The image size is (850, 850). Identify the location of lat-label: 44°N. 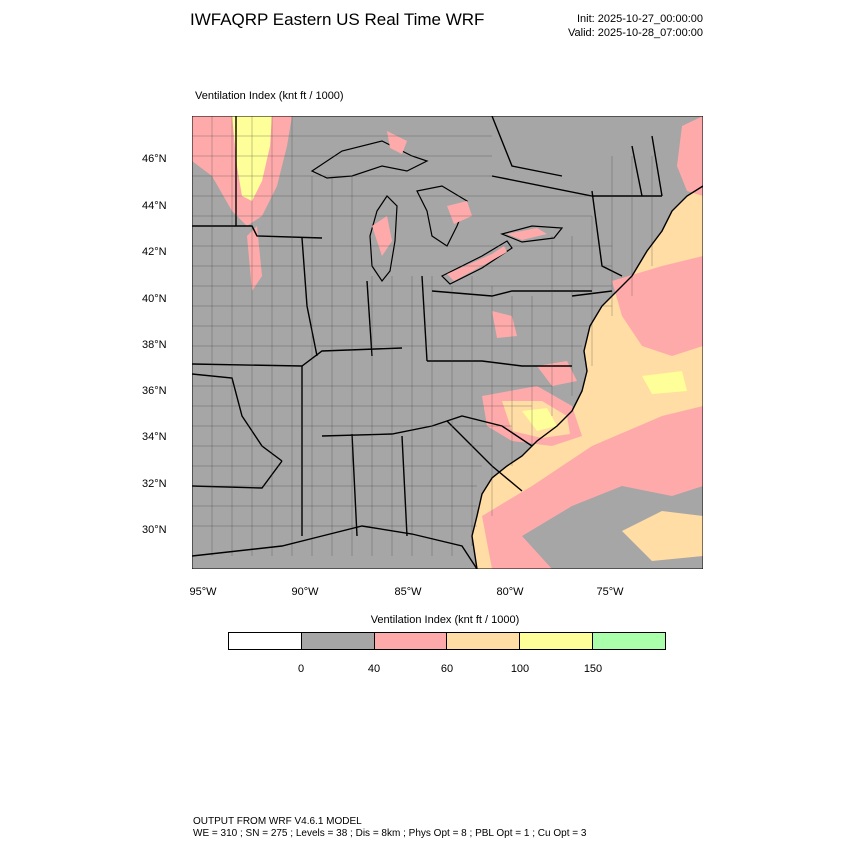
(154, 206).